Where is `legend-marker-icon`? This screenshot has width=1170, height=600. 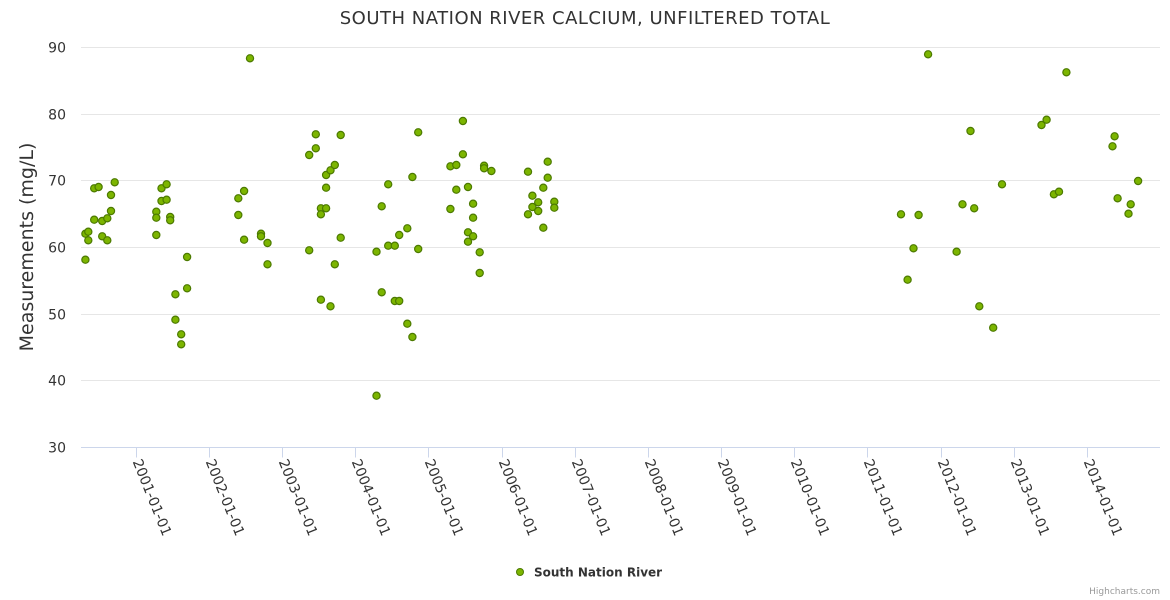 legend-marker-icon is located at coordinates (520, 572).